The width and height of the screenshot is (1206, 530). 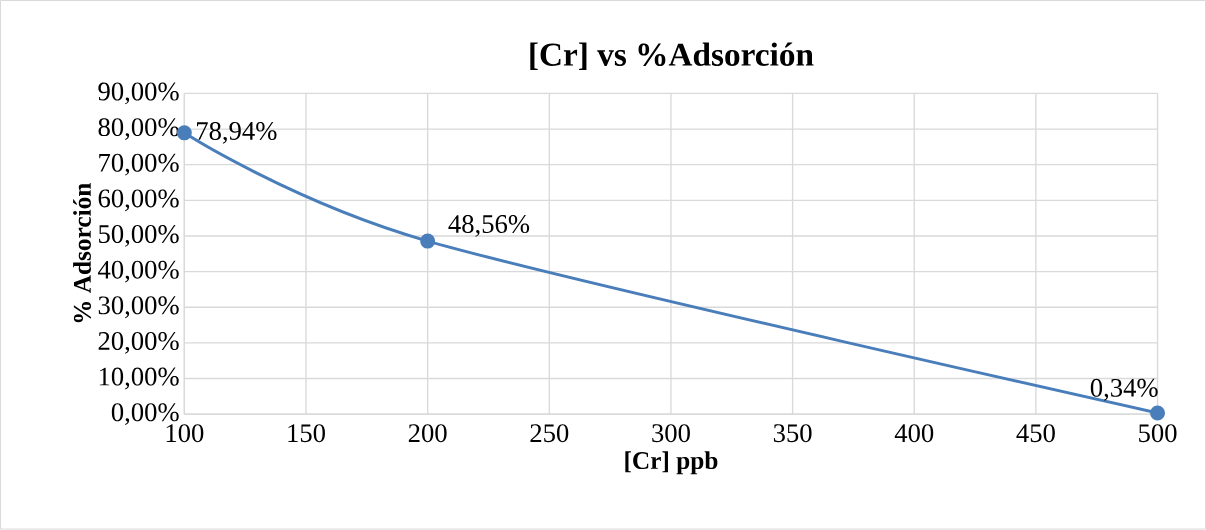 I want to click on x-tick-label: 500, so click(x=1158, y=433).